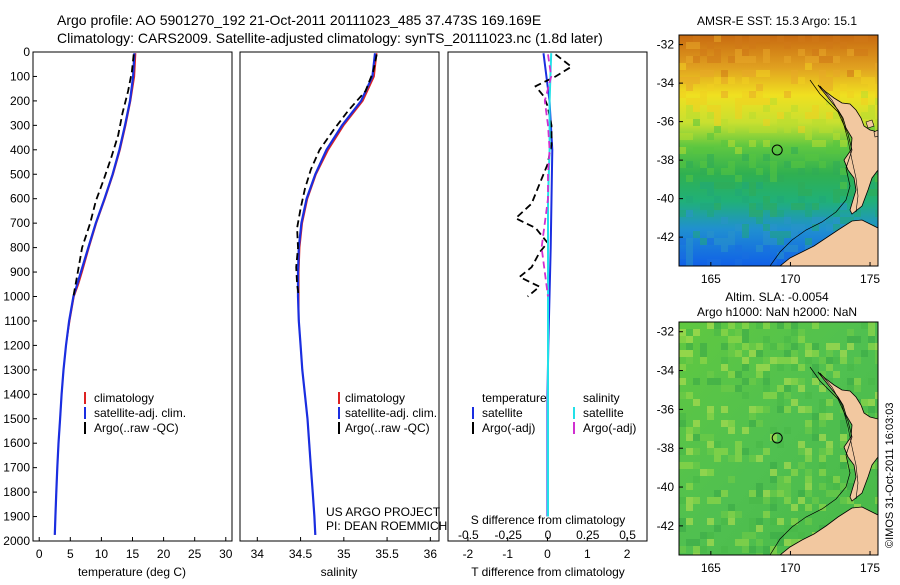 This screenshot has width=900, height=585. I want to click on depth-tick-label: 1700, so click(16, 468).